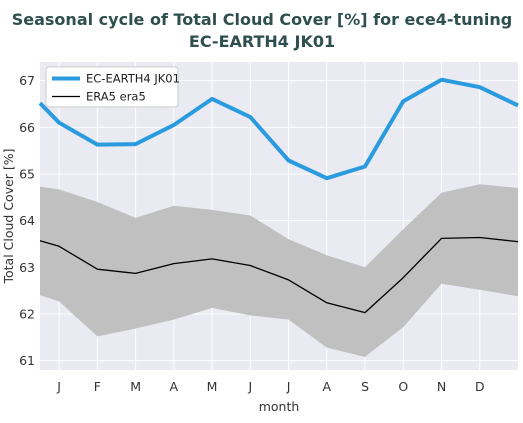  Describe the element at coordinates (112, 87) in the screenshot. I see `legend: EC-EARTH4 JK01 ERA5 era5` at that location.